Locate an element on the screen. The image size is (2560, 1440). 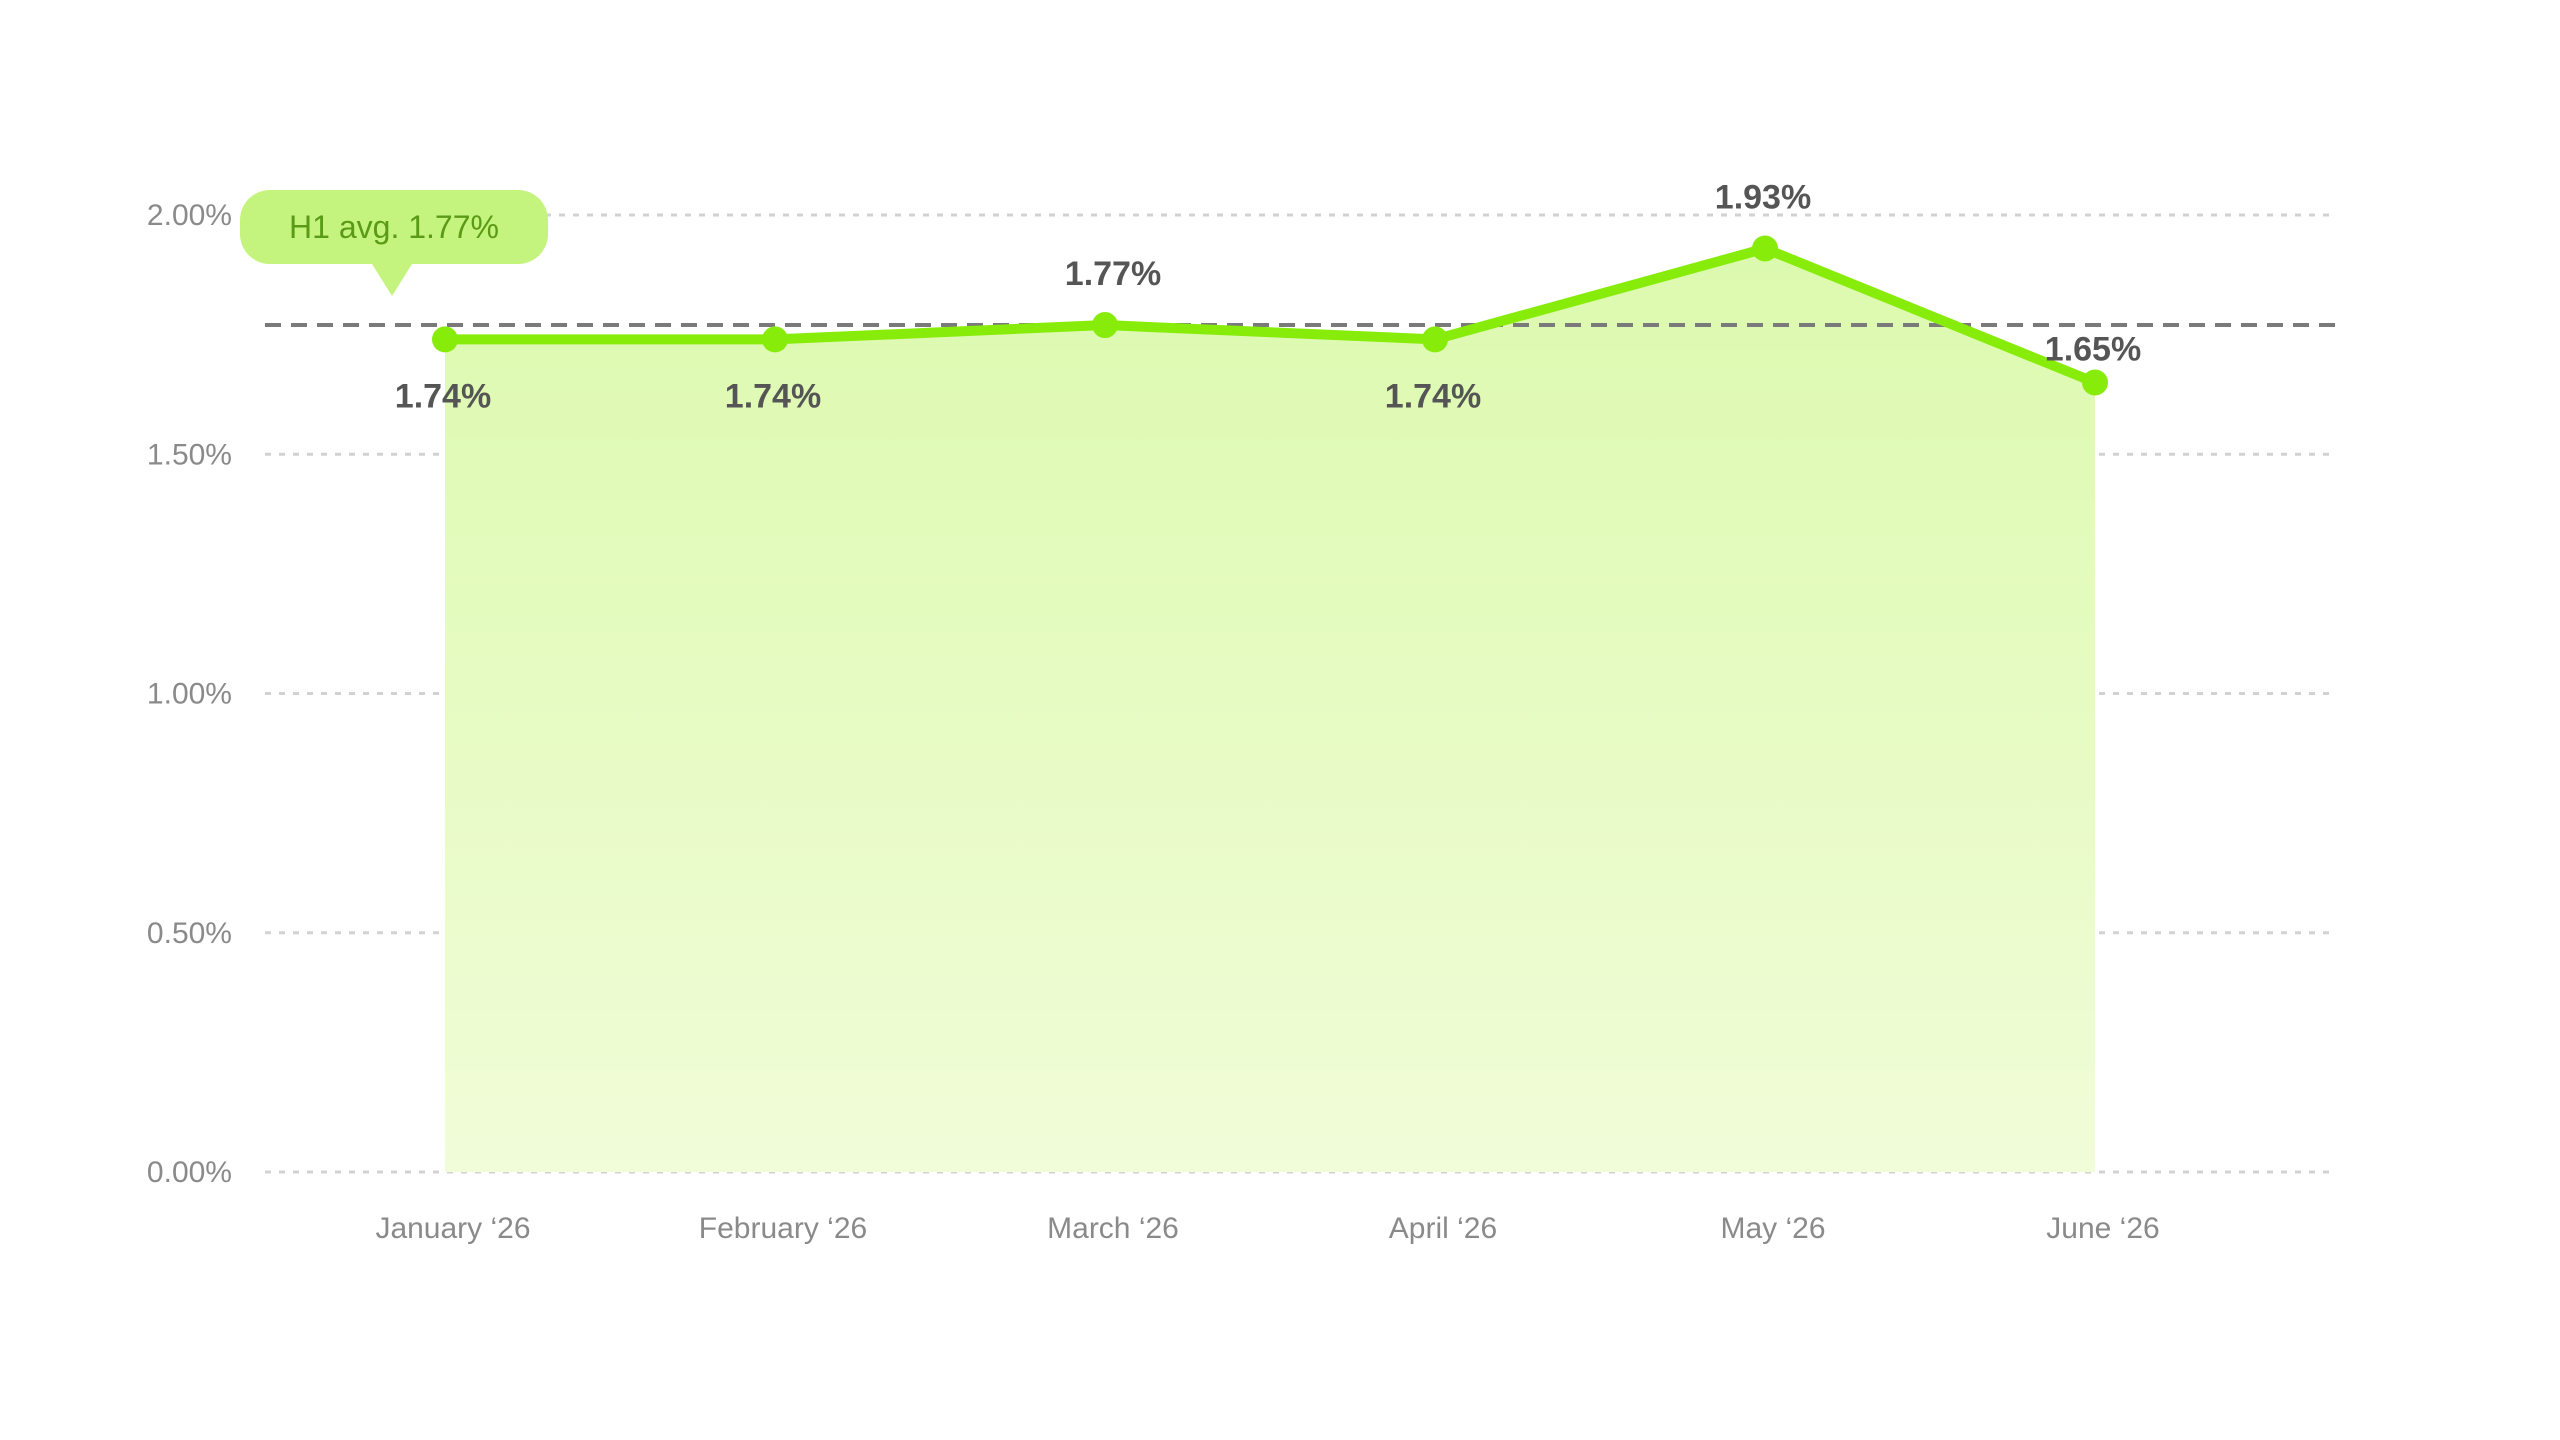
data-points-layer is located at coordinates (1270, 315).